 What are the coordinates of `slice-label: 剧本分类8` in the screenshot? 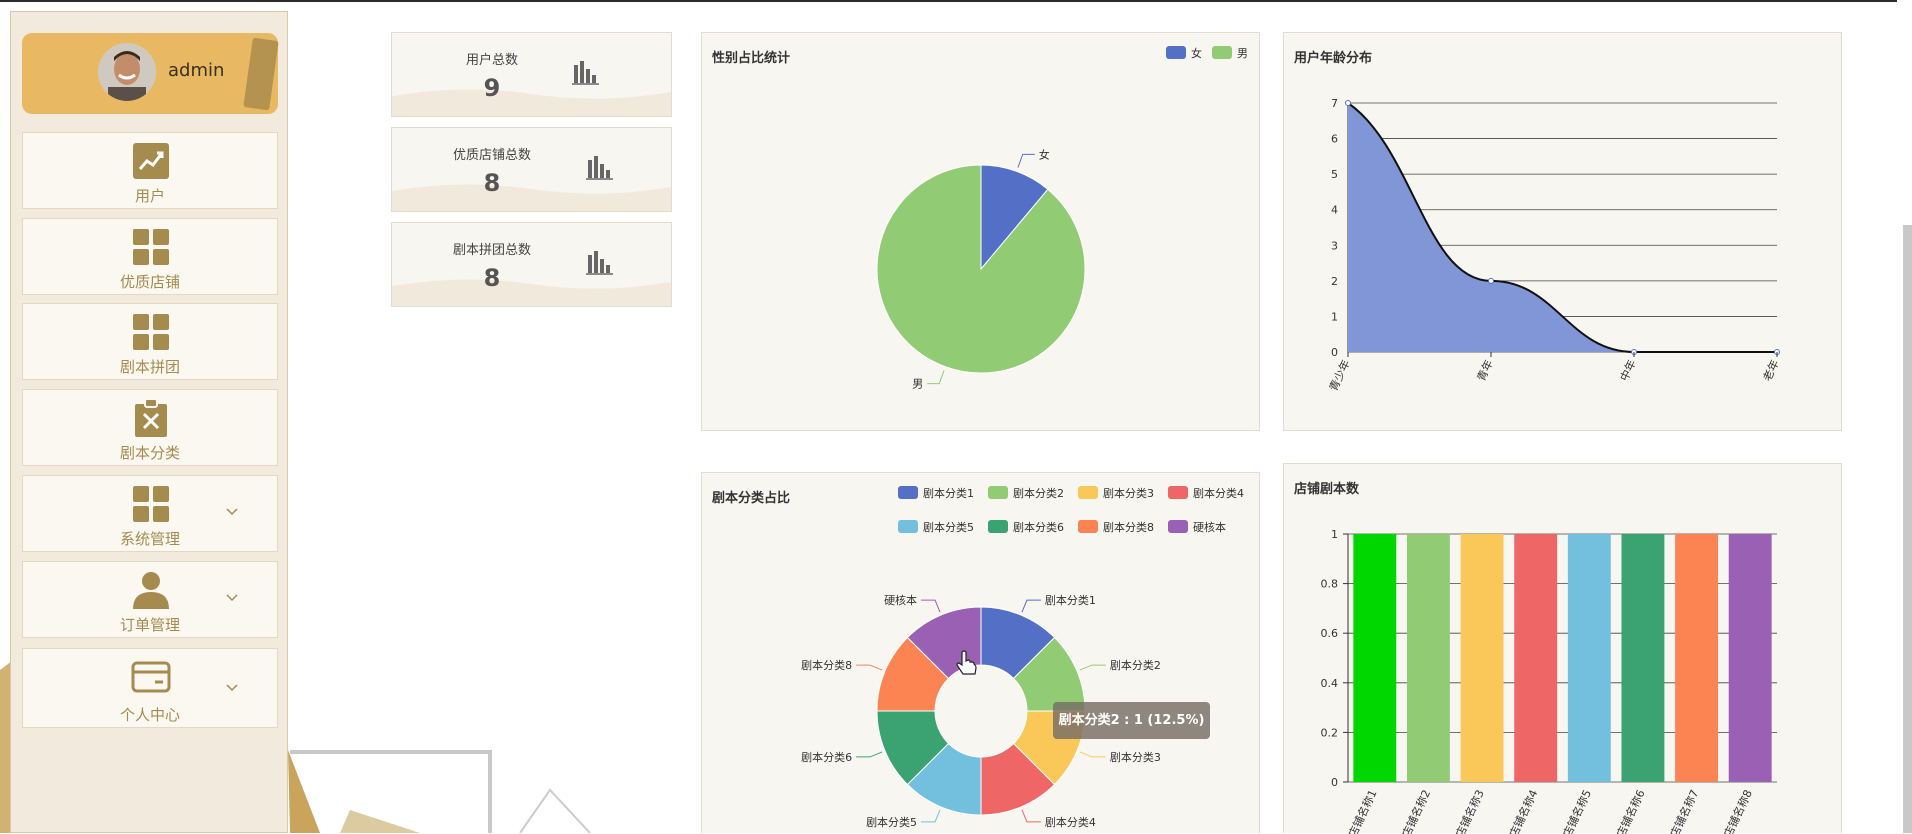 It's located at (826, 665).